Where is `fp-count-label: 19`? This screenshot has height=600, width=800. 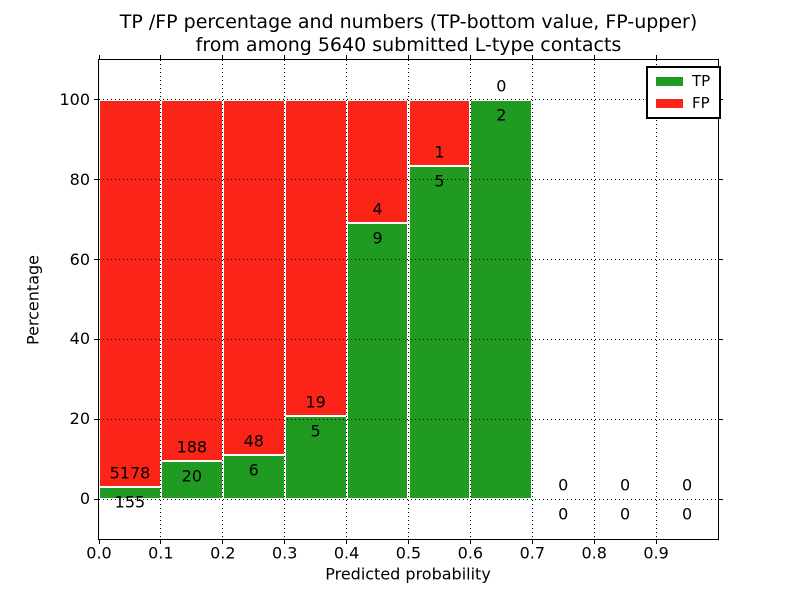 fp-count-label: 19 is located at coordinates (315, 402).